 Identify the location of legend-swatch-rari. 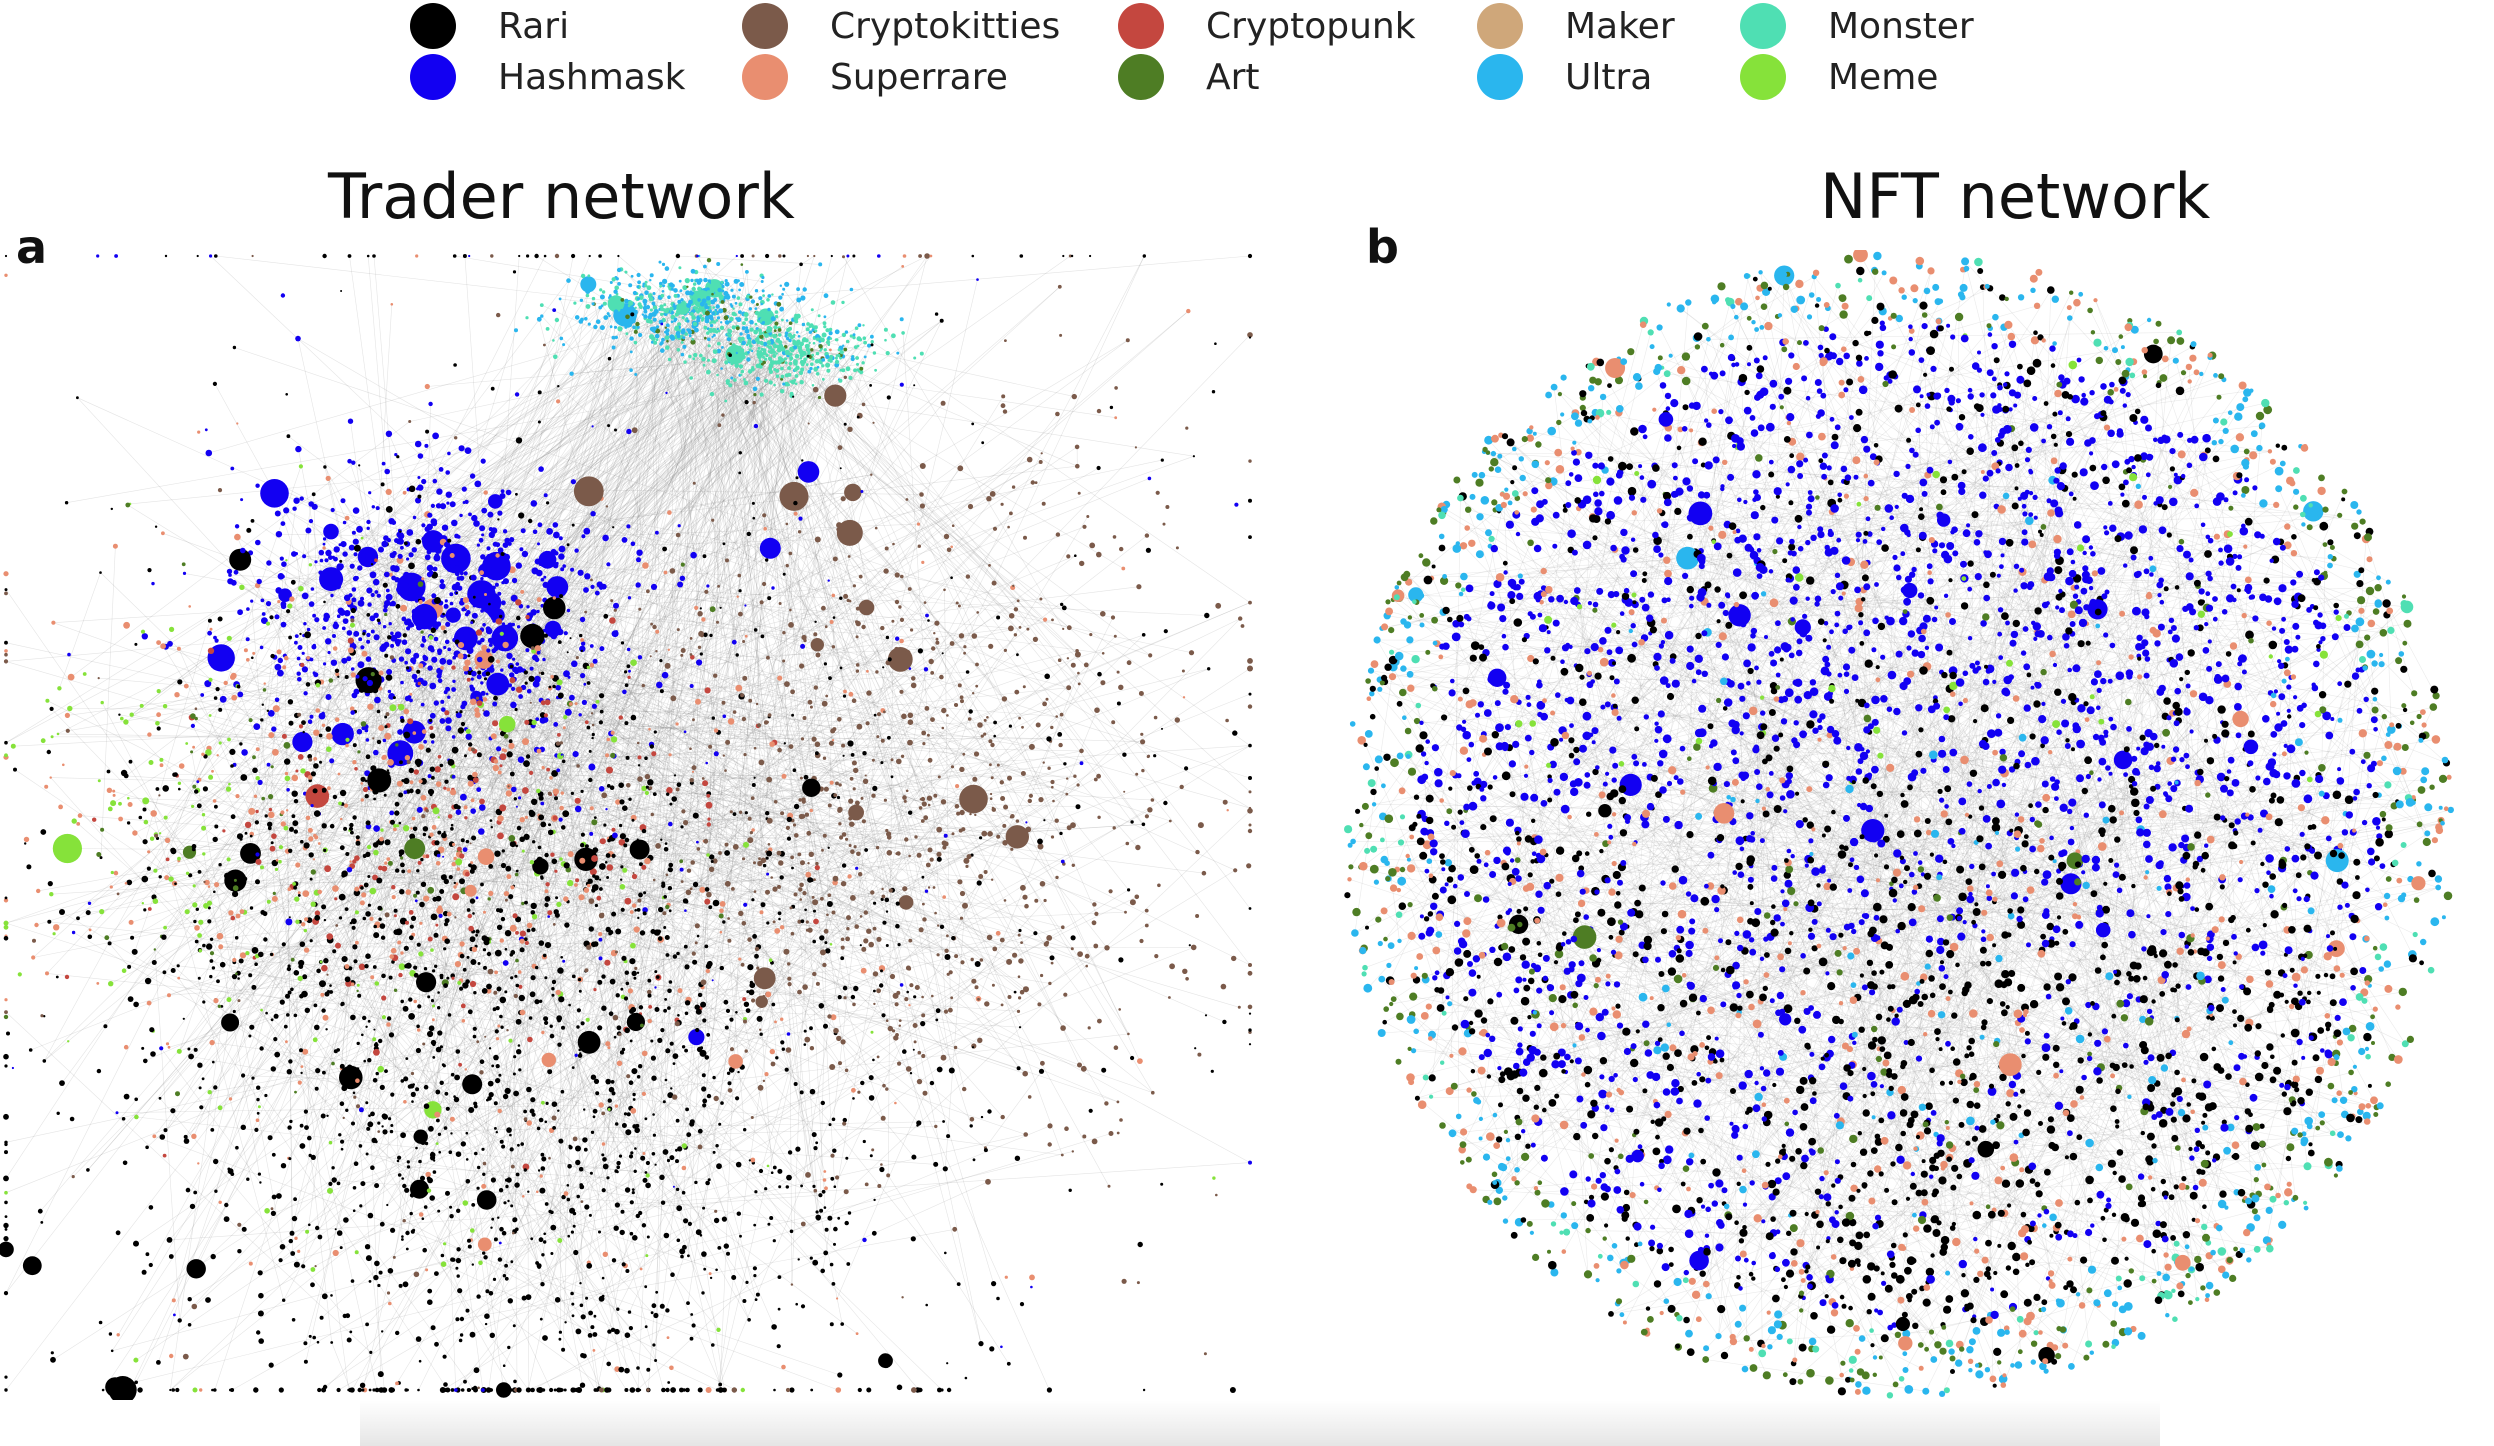
(433, 26).